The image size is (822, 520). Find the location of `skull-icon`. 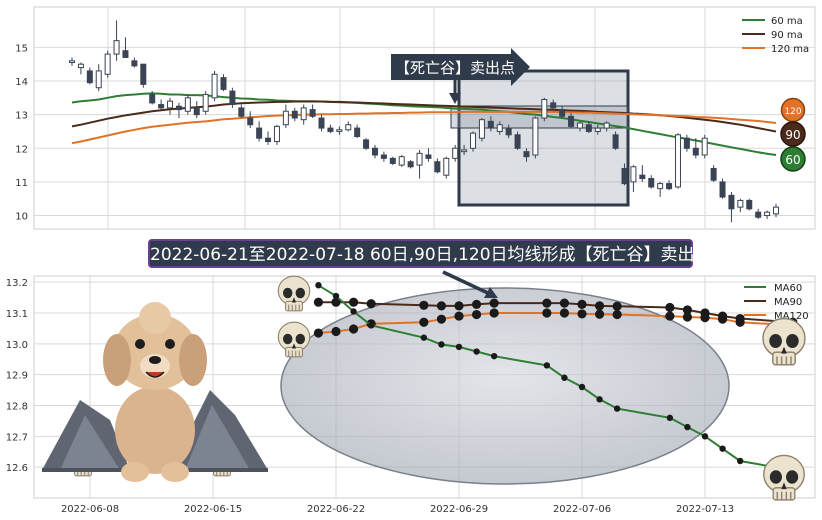

skull-icon is located at coordinates (294, 293).